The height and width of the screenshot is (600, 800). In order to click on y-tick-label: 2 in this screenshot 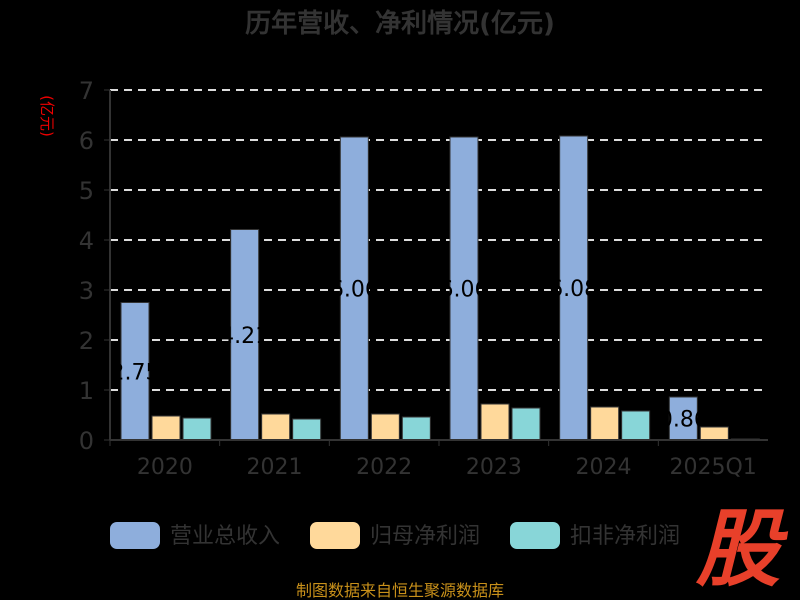, I will do `click(86, 341)`.